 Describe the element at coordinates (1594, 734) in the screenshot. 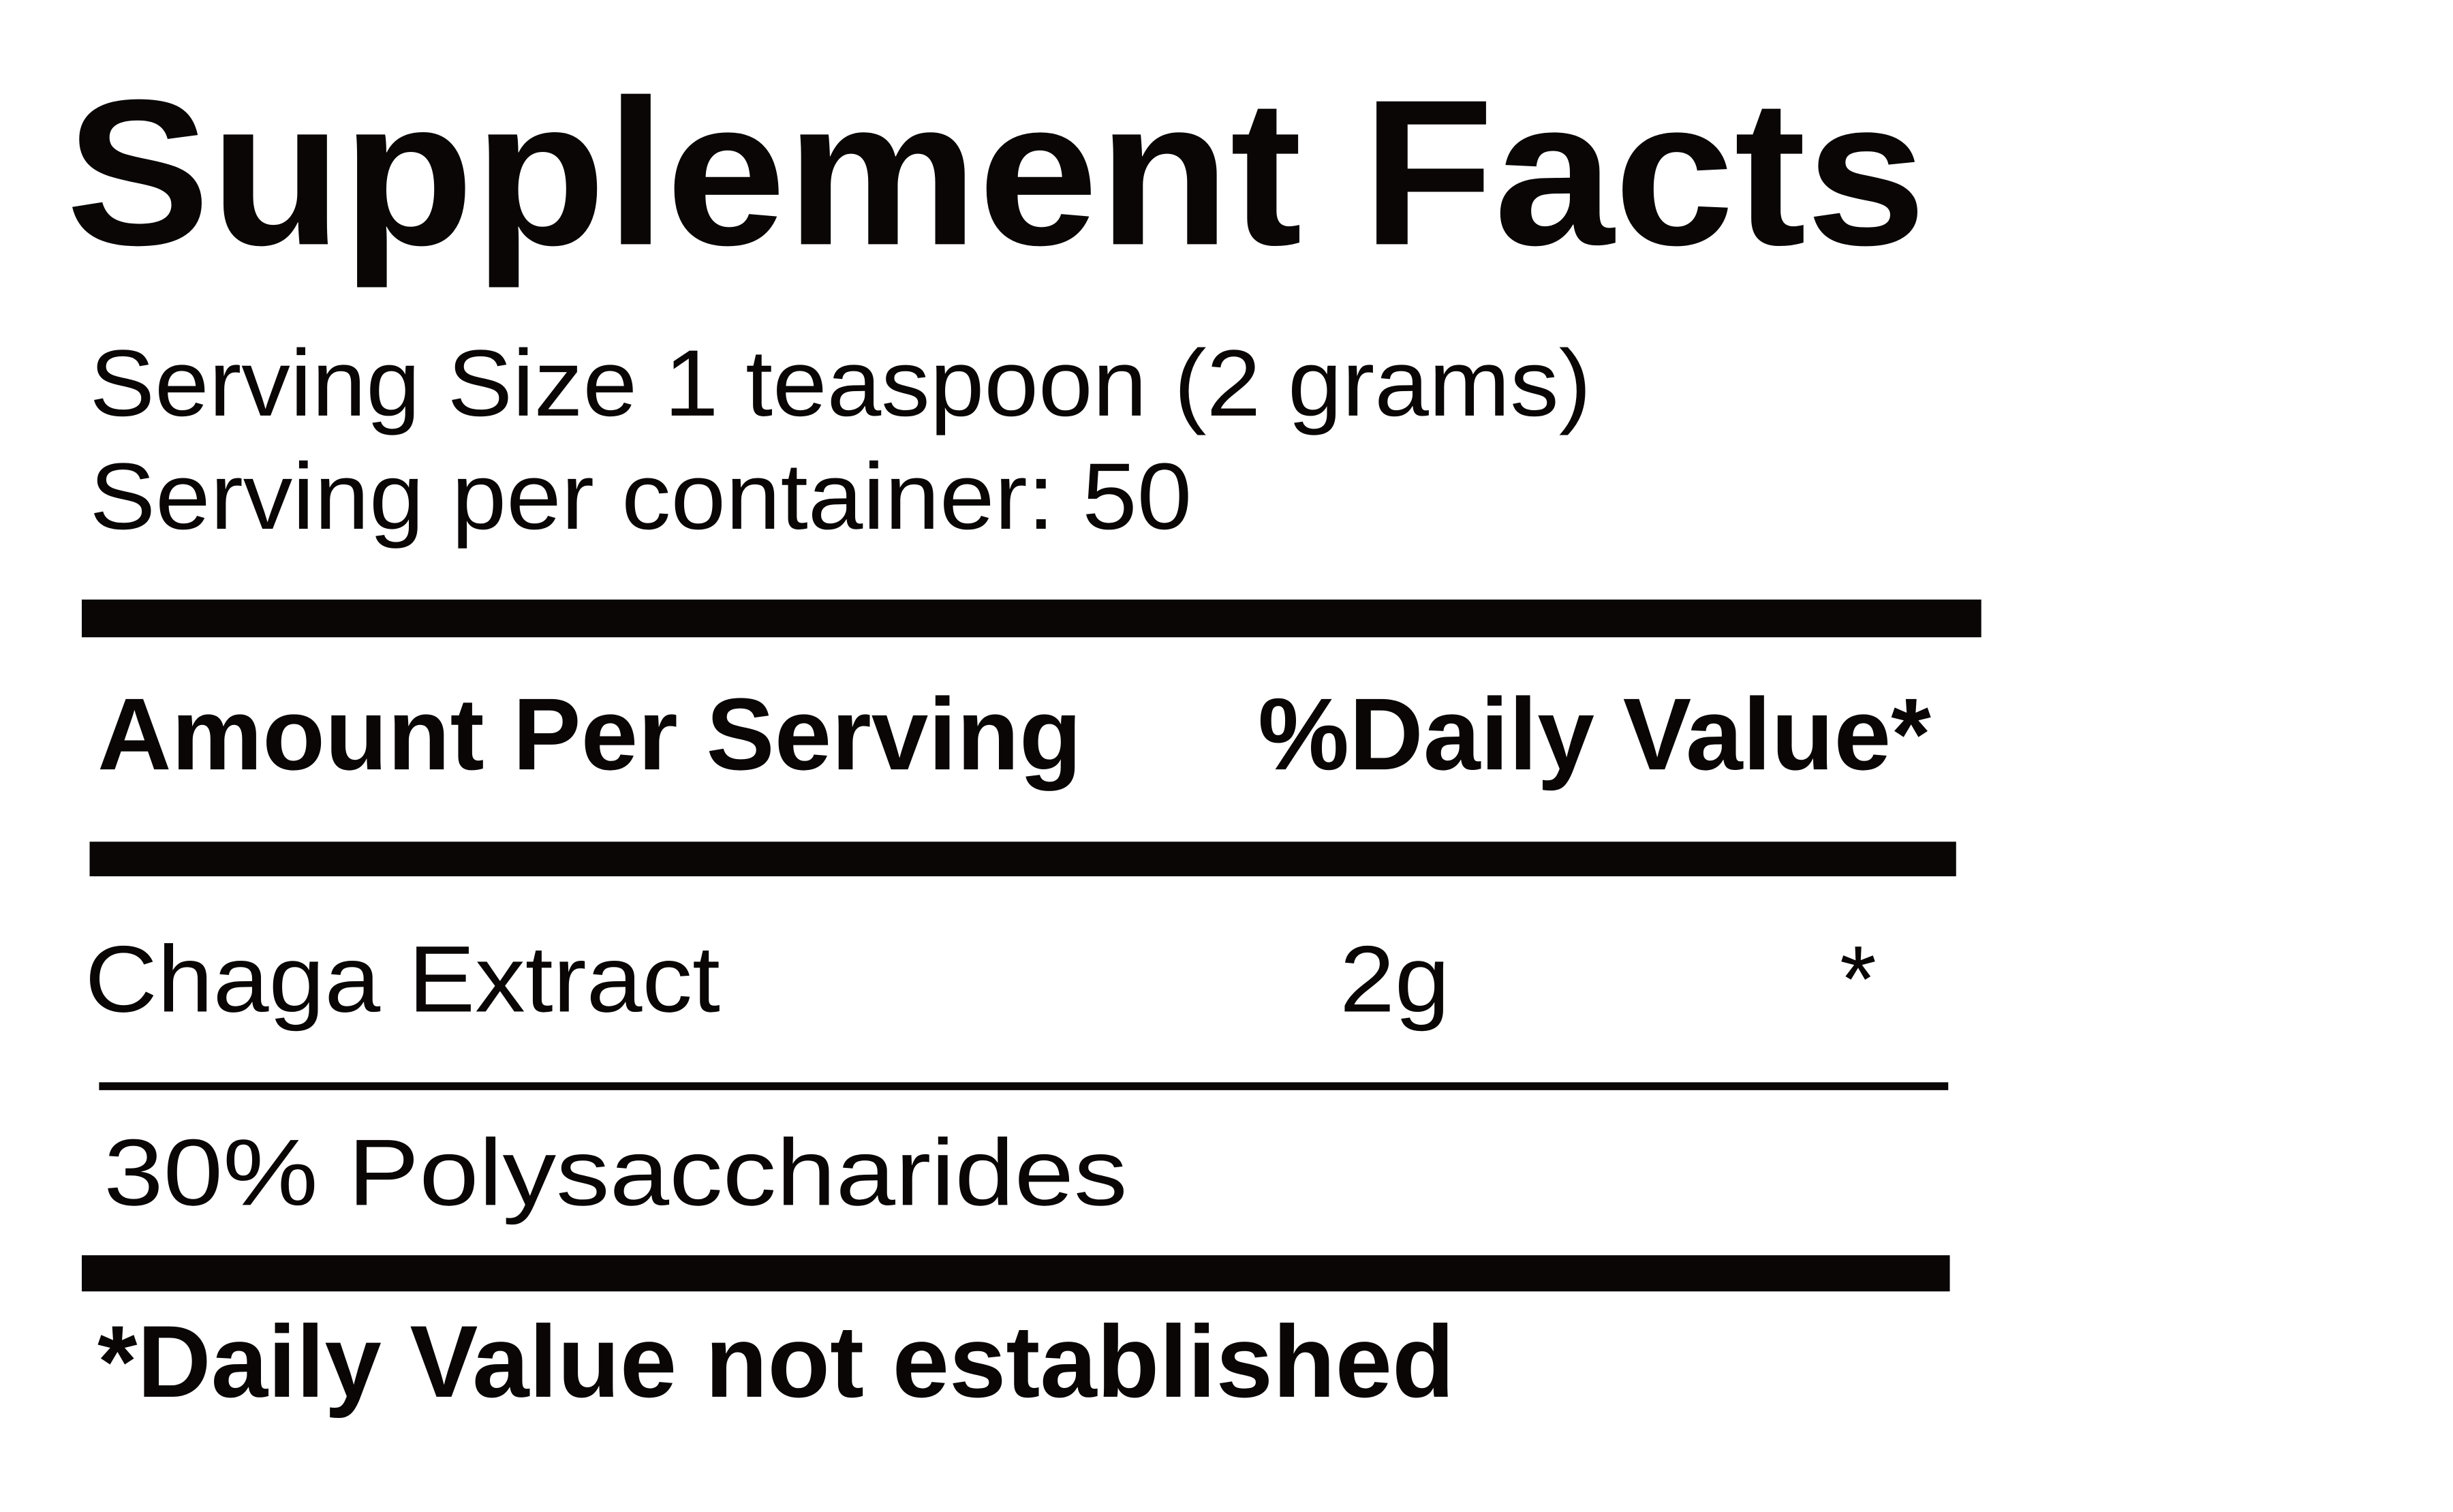

I see `header-daily-value: %Daily Value*` at that location.